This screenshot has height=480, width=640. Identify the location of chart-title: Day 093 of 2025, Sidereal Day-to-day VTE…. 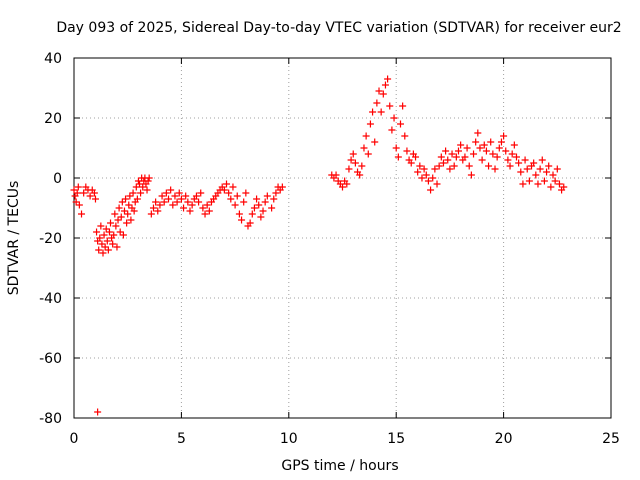
(338, 28).